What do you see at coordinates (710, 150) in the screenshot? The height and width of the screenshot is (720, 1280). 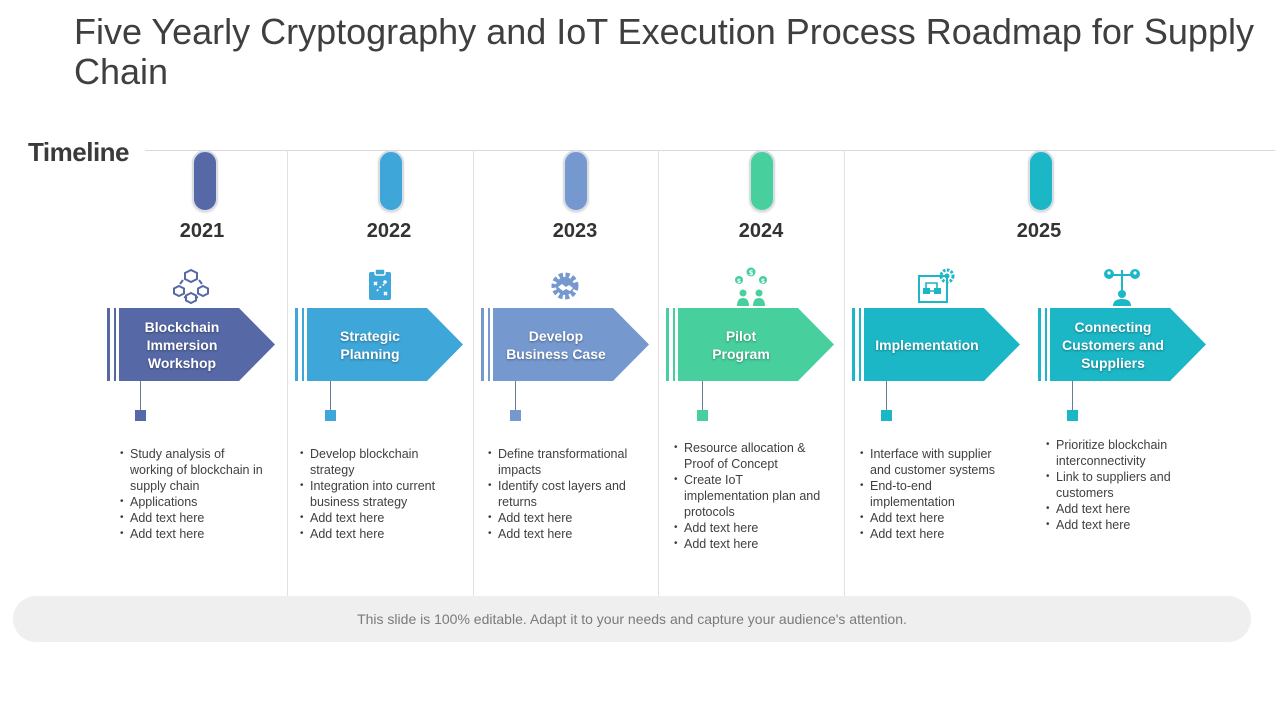 I see `timeline-top-line` at bounding box center [710, 150].